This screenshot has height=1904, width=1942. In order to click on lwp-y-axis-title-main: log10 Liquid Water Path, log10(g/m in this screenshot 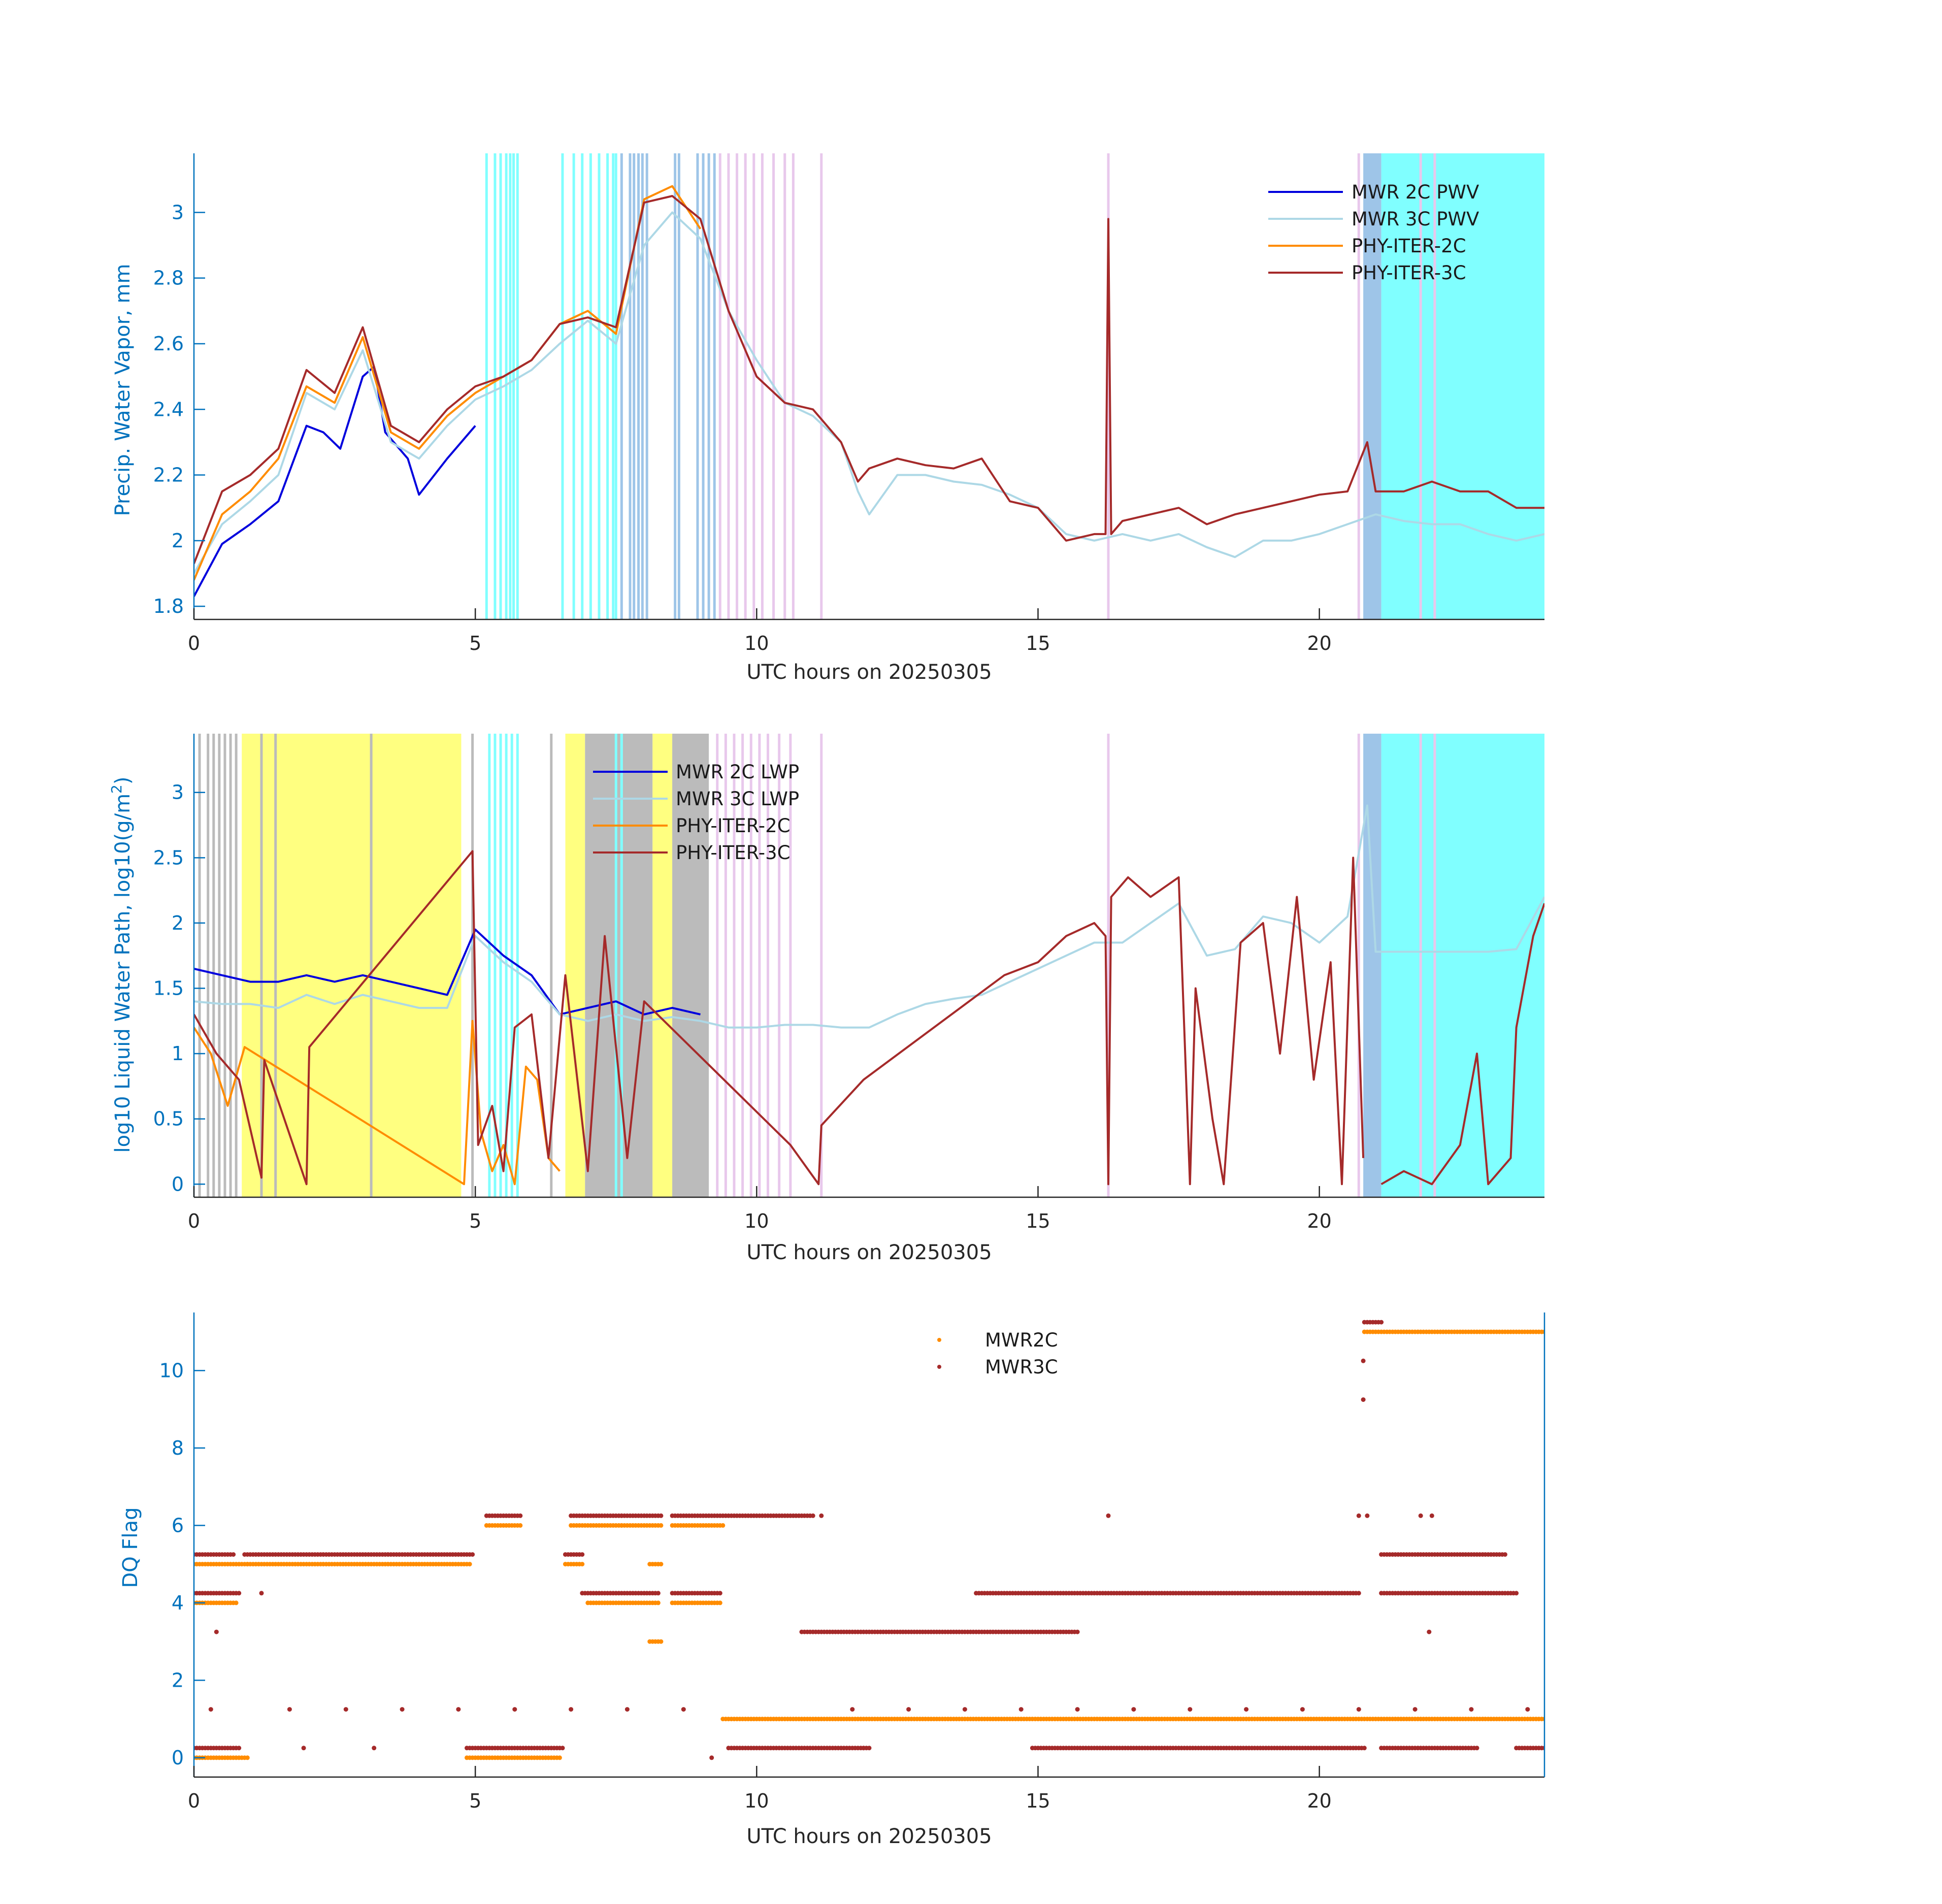, I will do `click(123, 974)`.